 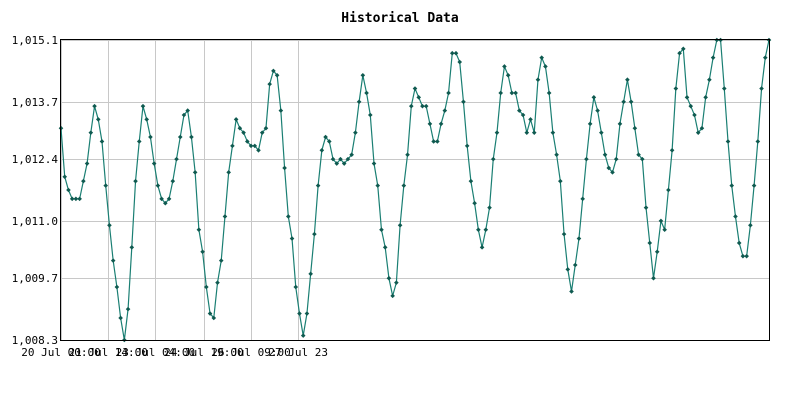 What do you see at coordinates (35, 221) in the screenshot?
I see `y-tick-label: 1,011.0` at bounding box center [35, 221].